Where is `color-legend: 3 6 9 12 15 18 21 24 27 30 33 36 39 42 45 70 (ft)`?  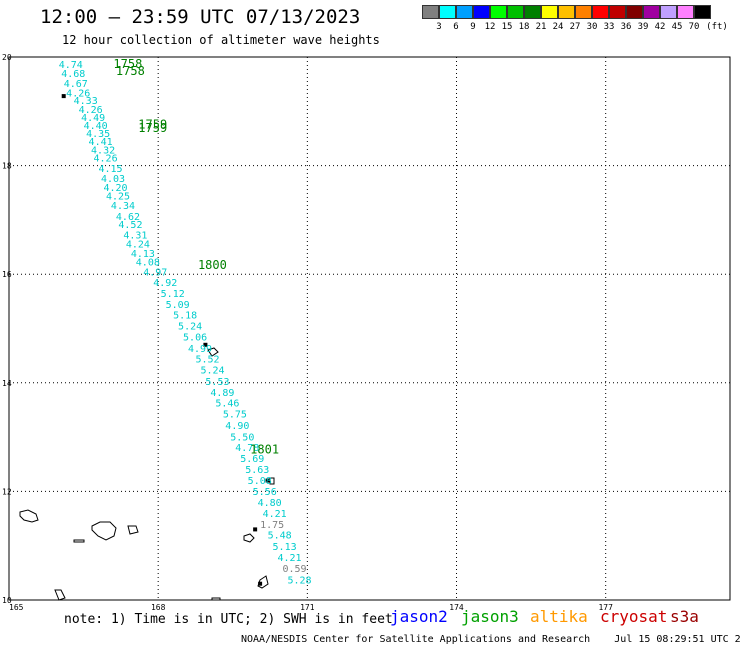 color-legend: 3 6 9 12 15 18 21 24 27 30 33 36 39 42 45 70 (ft) is located at coordinates (575, 18).